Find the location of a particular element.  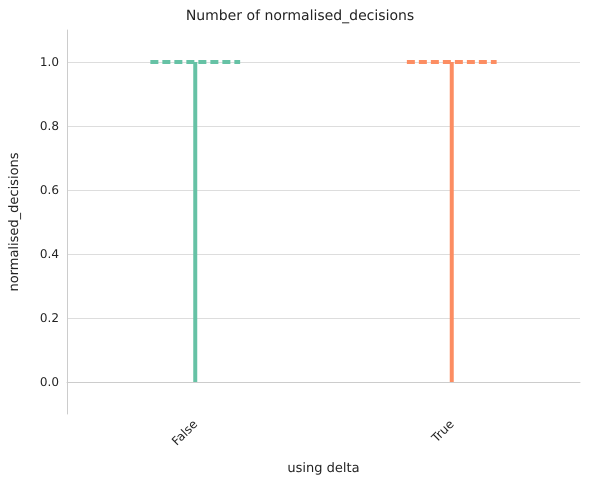

y-tick-label: 1.0 is located at coordinates (49, 62).